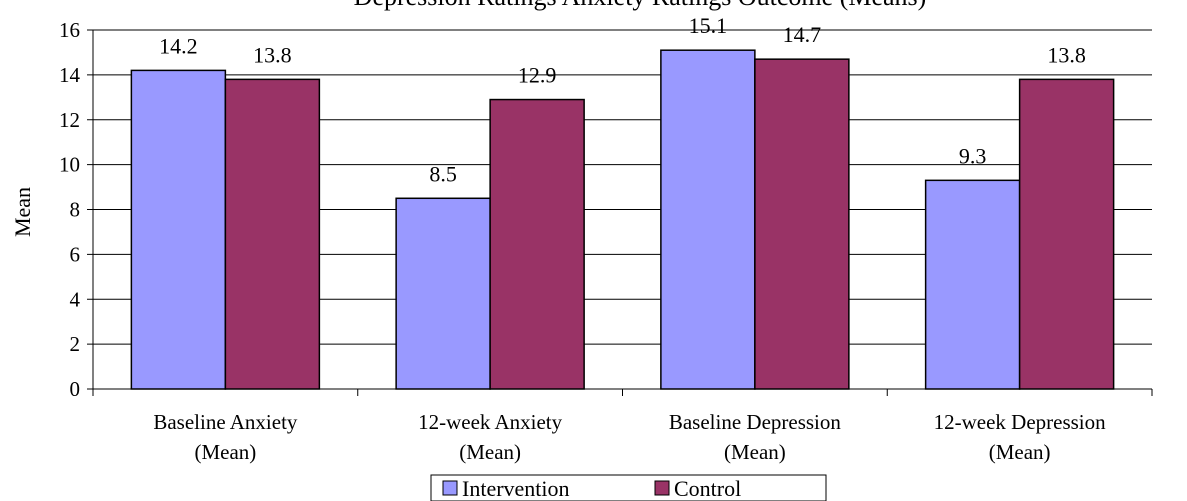 This screenshot has width=1187, height=501. I want to click on data-label: 14.7, so click(802, 34).